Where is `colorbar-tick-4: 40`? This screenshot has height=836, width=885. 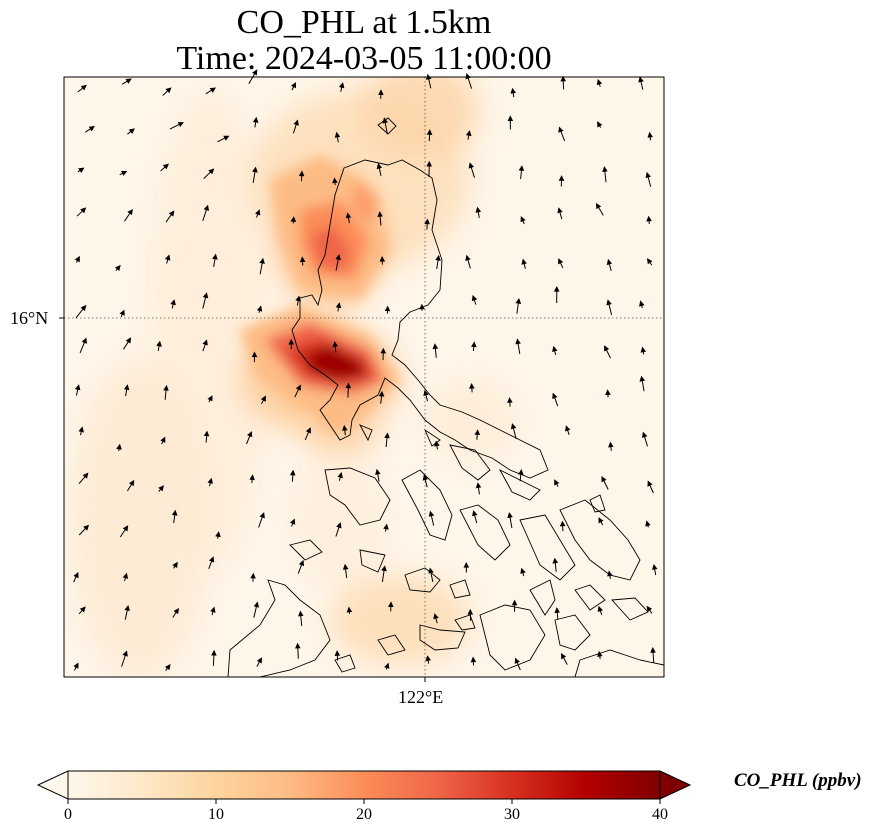 colorbar-tick-4: 40 is located at coordinates (660, 814).